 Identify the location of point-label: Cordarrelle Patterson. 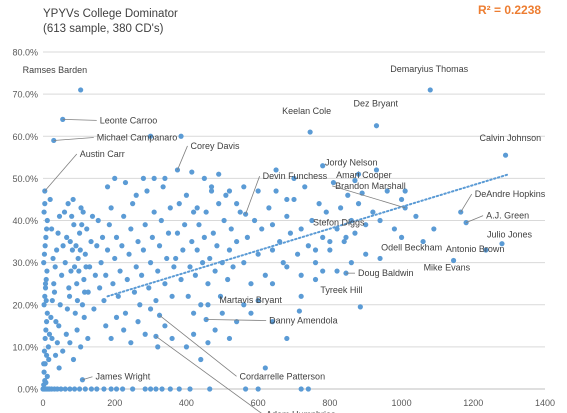
(283, 376).